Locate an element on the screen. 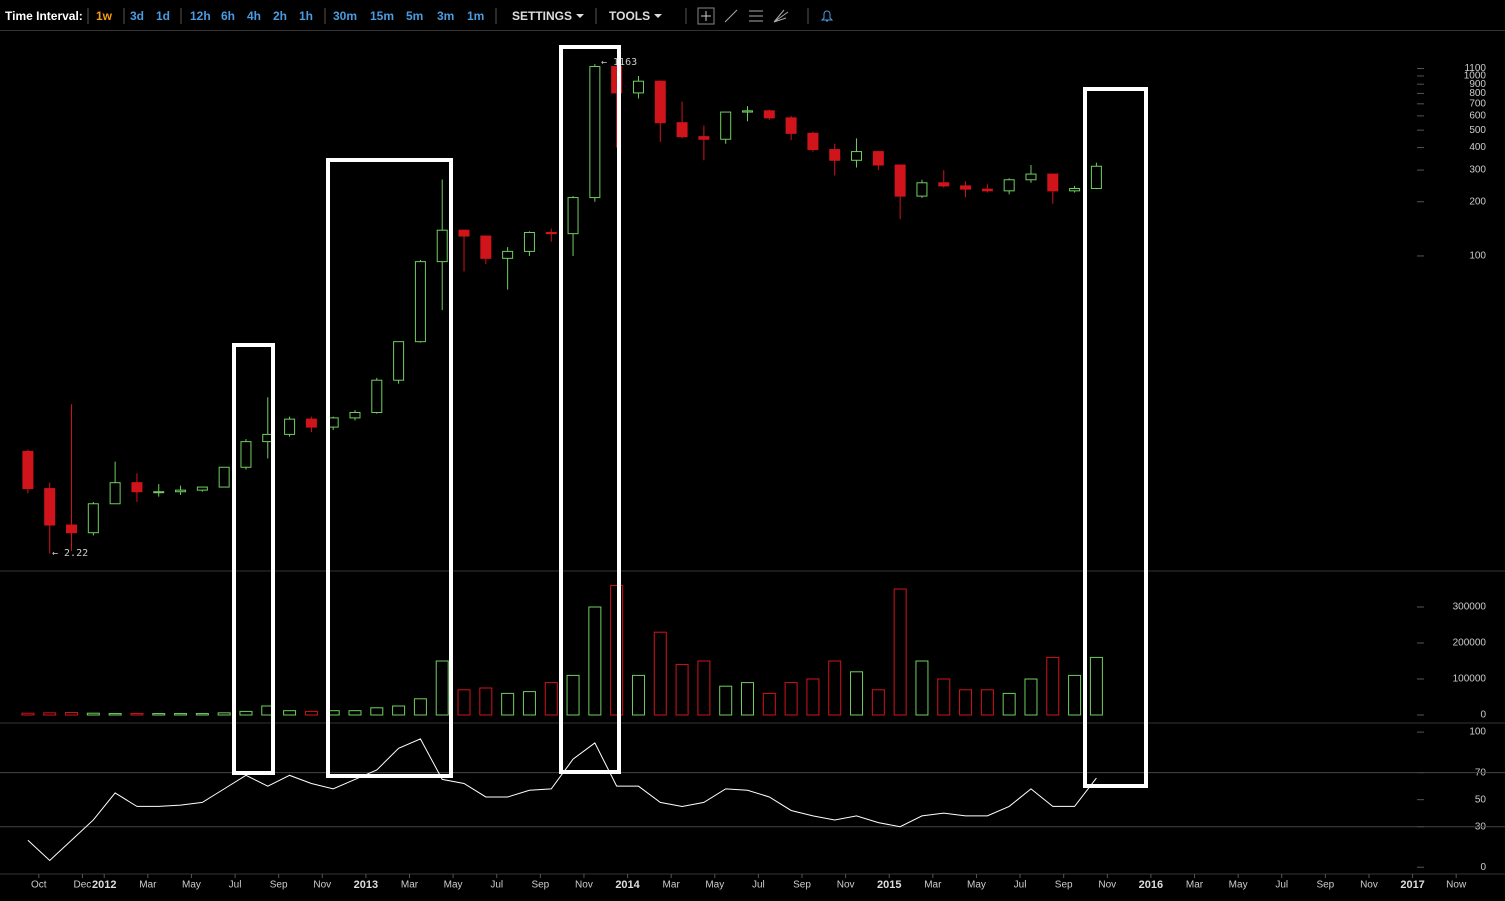  x-tick-label: 2014 is located at coordinates (627, 885).